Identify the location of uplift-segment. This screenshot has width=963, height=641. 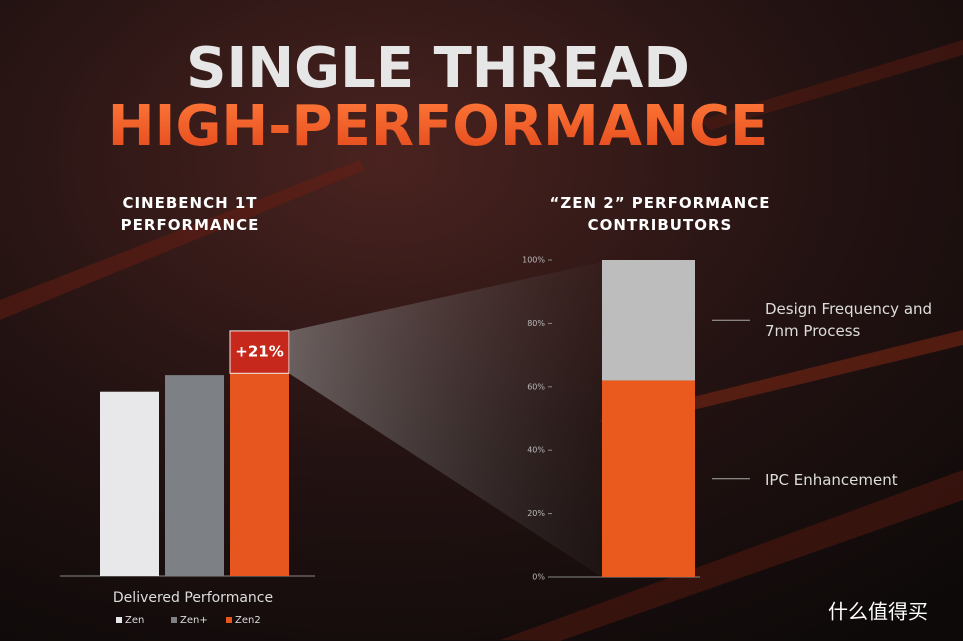
(259, 352).